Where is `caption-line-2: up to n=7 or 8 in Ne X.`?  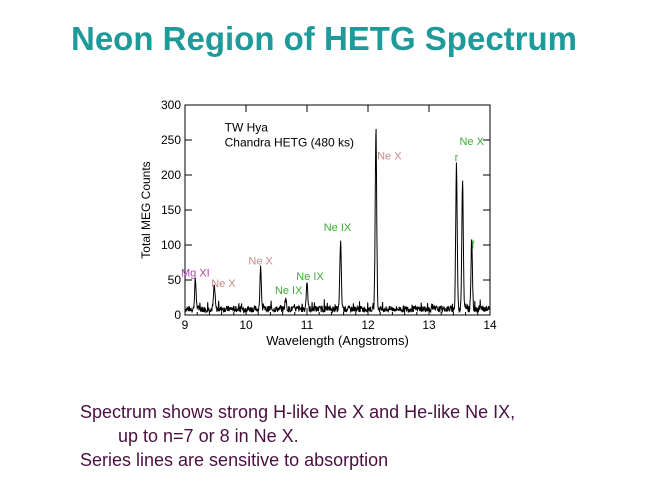
caption-line-2: up to n=7 or 8 in Ne X. is located at coordinates (208, 436).